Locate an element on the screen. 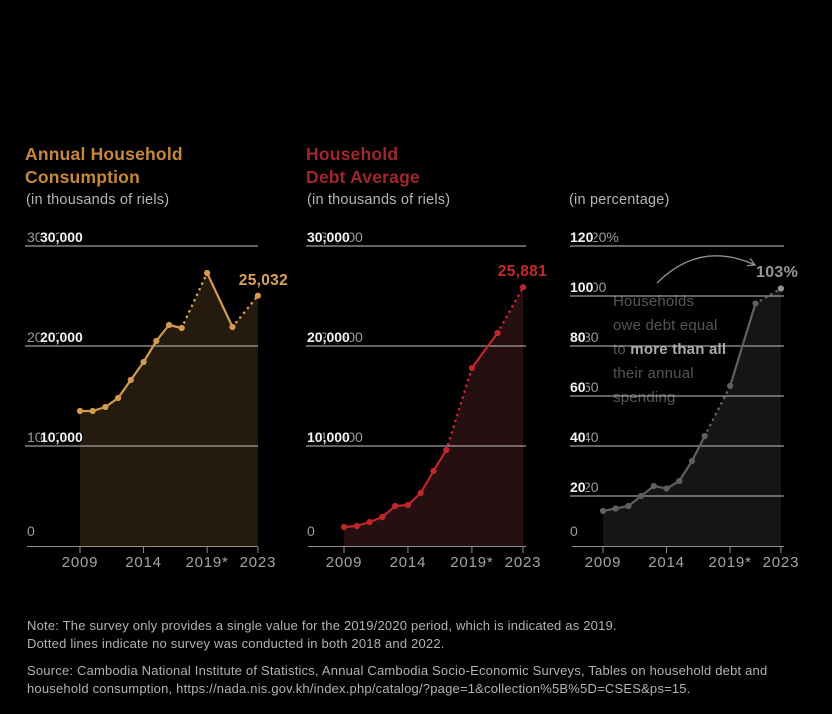  chart1-y-tick-label: 10,000 10,000 is located at coordinates (67, 438).